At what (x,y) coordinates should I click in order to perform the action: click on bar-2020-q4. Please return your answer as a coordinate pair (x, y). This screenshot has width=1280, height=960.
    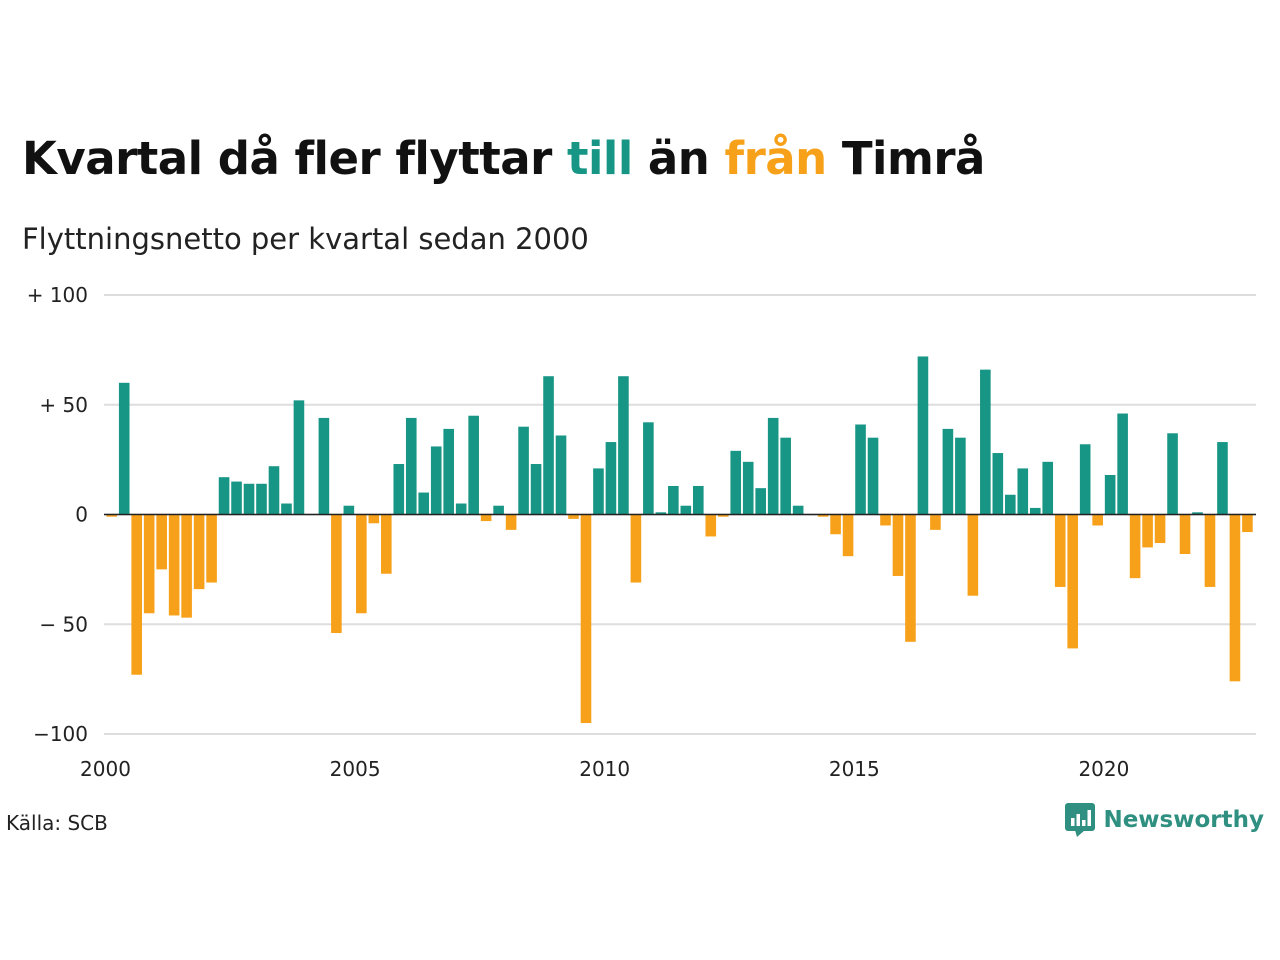
    Looking at the image, I should click on (1147, 531).